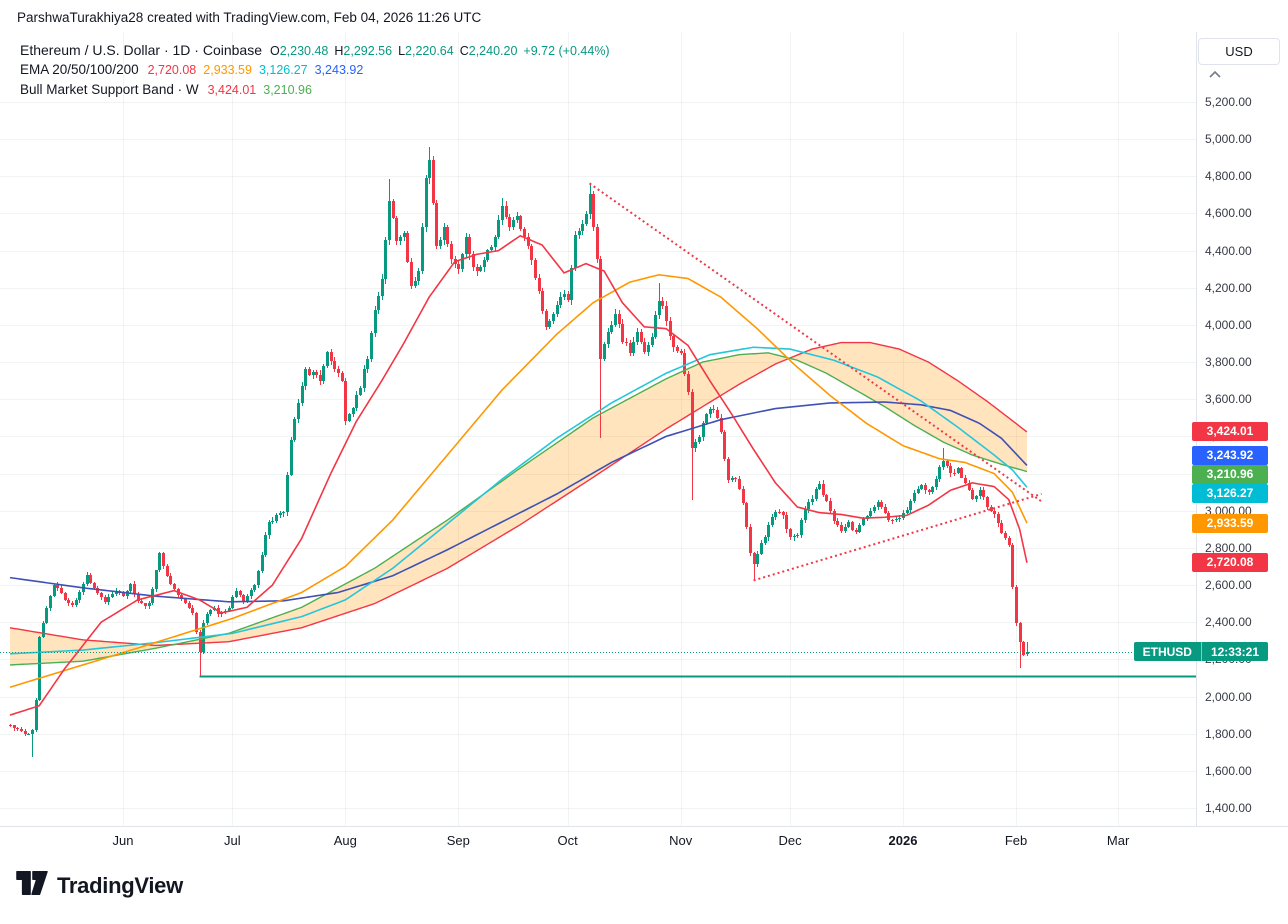  I want to click on indicator-value: 2,933.59, so click(227, 70).